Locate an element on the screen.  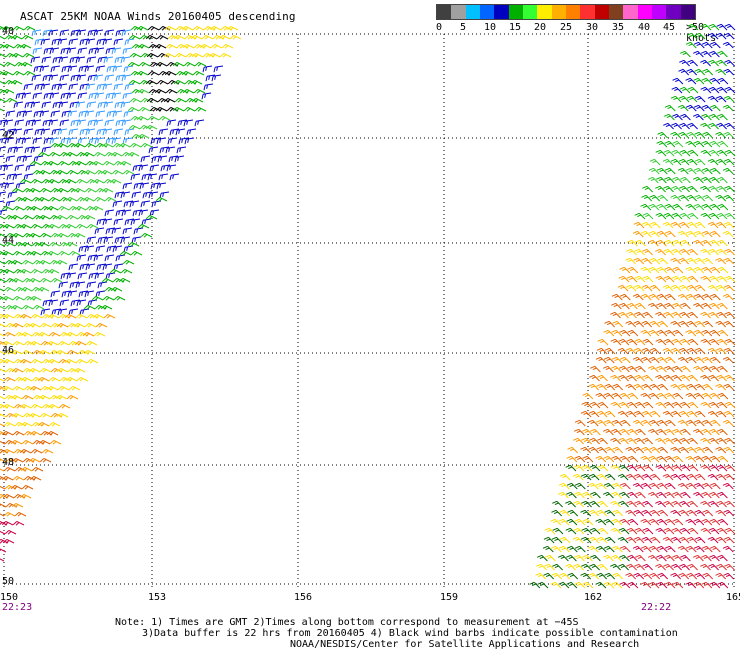
colorbar-label: 30 is located at coordinates (592, 27).